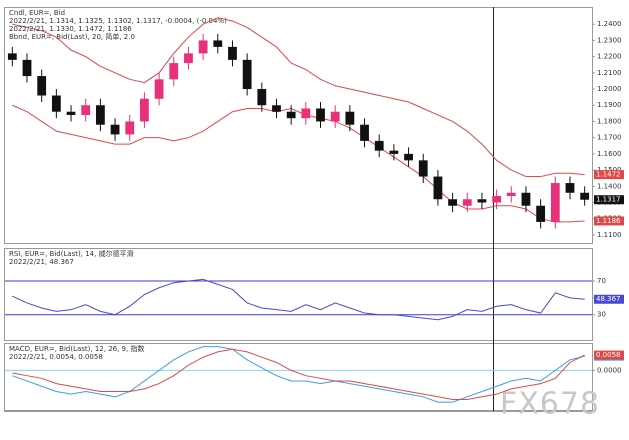 This screenshot has width=629, height=440. What do you see at coordinates (609, 57) in the screenshot?
I see `y-tick-label: 1.2200` at bounding box center [609, 57].